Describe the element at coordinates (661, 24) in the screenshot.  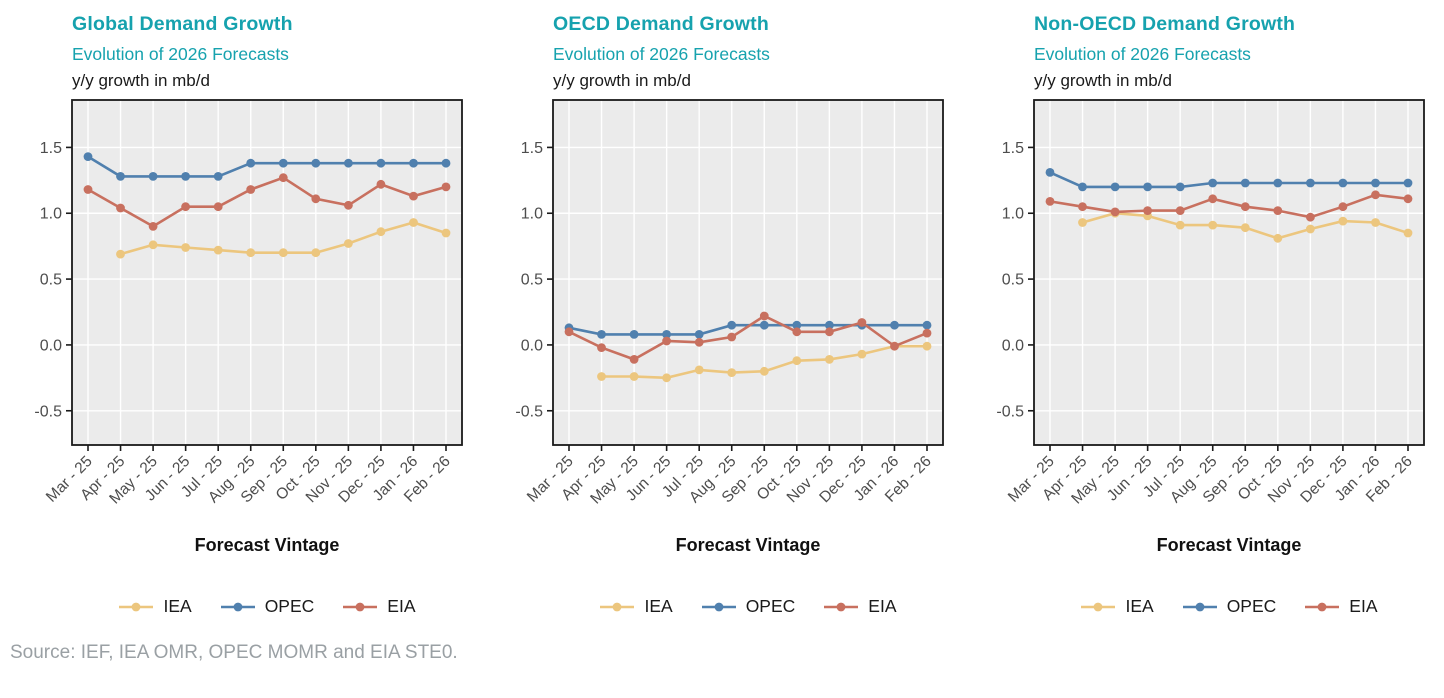
I see `chart-title: OECD Demand Growth` at that location.